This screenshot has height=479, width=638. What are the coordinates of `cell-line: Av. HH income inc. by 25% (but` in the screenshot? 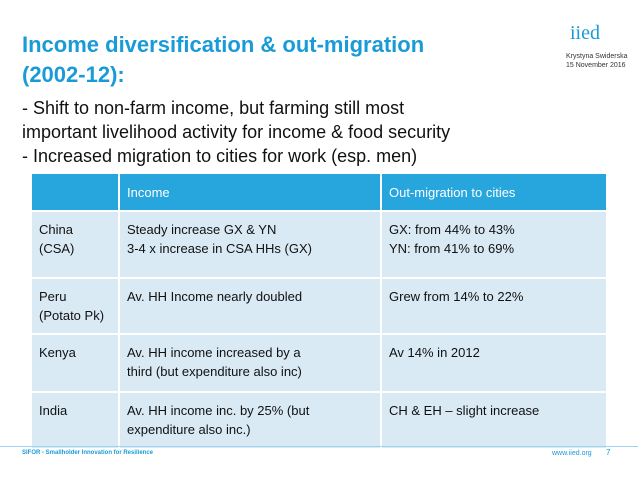 It's located at (218, 410).